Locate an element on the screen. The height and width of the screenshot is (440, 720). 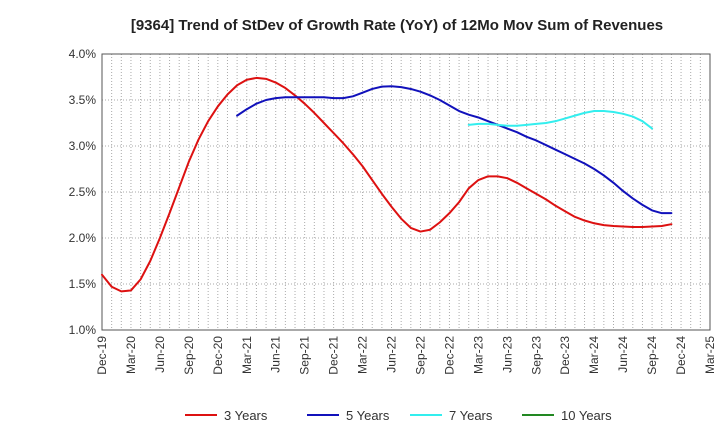
x-tick-label: Sep-20 is located at coordinates (189, 355).